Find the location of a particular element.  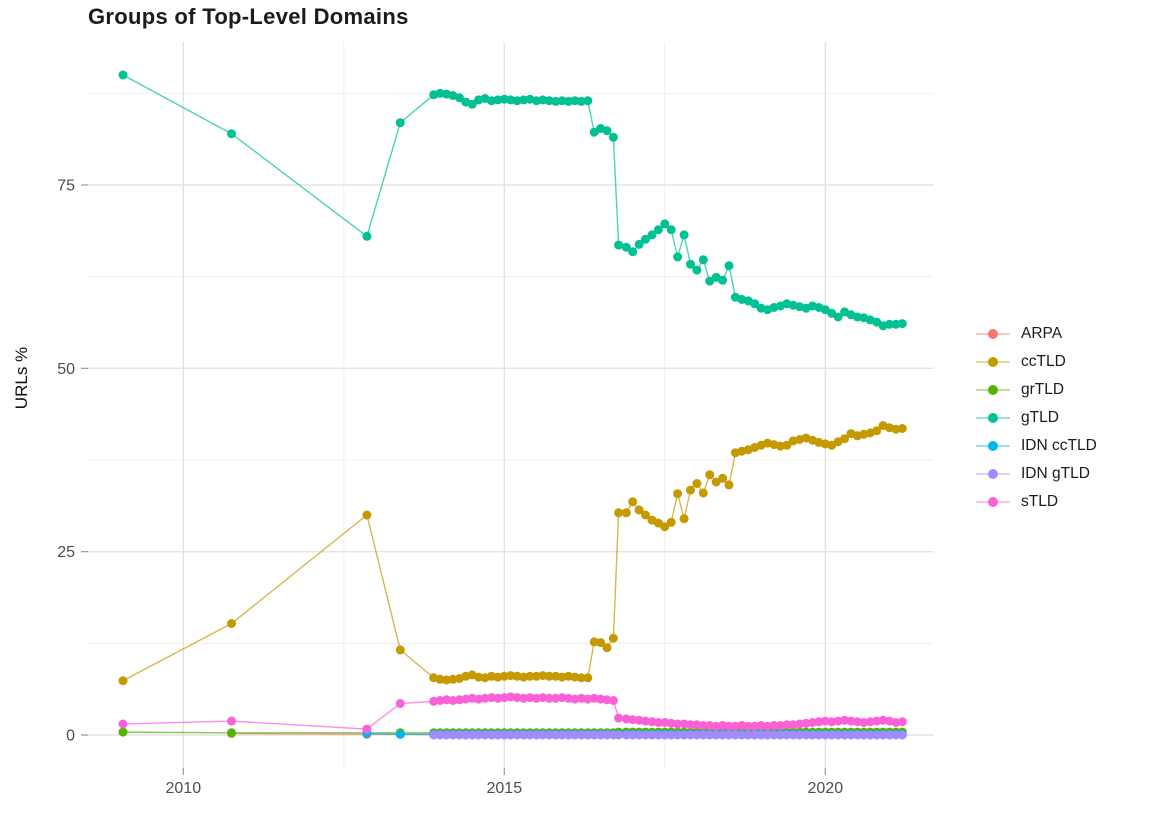

legend-label: grTLD is located at coordinates (1043, 389).